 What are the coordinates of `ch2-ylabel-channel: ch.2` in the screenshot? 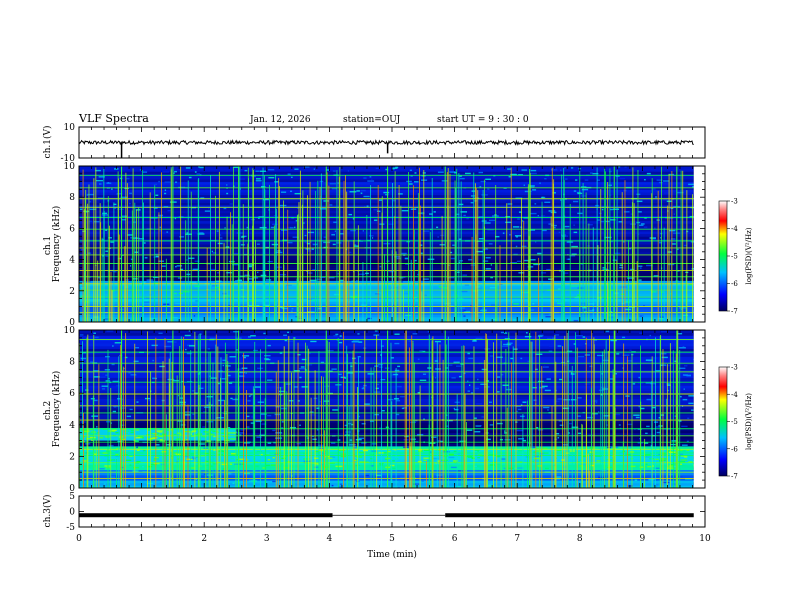 It's located at (48, 410).